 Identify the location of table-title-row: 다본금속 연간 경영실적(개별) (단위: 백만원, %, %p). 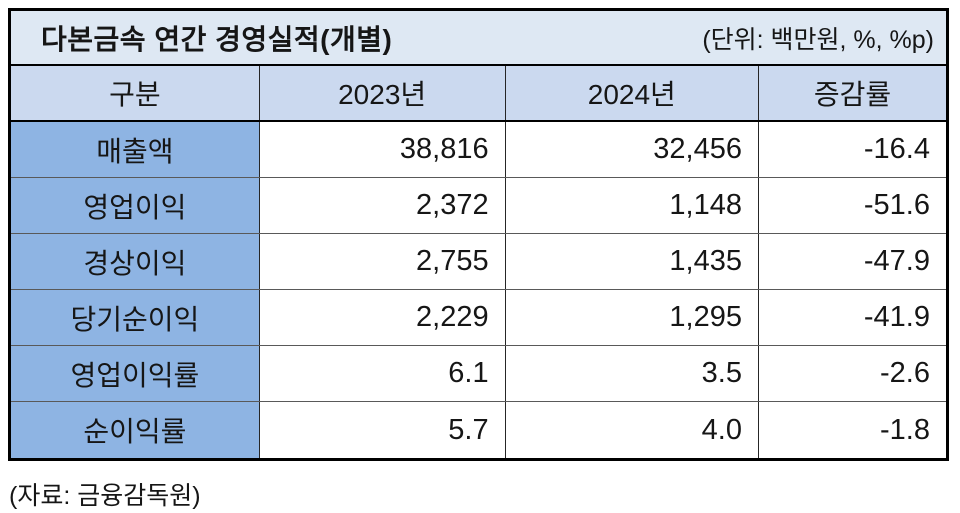
(478, 38).